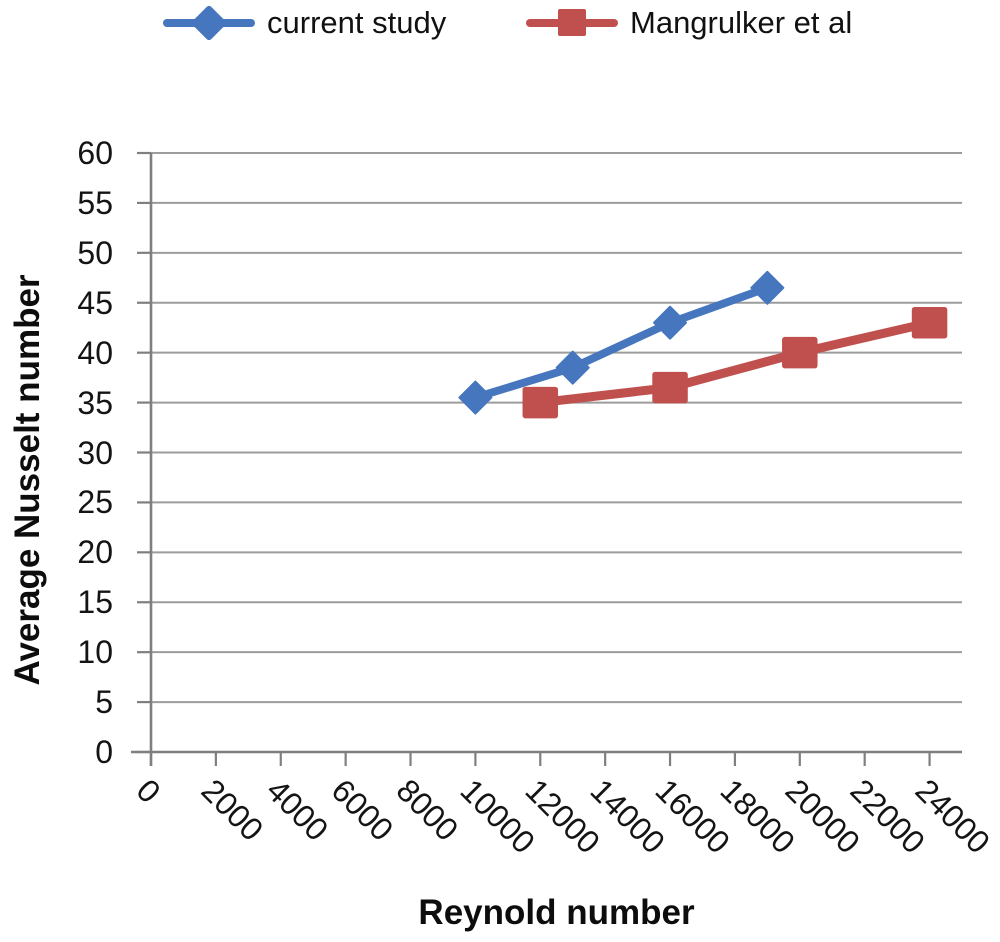  Describe the element at coordinates (95, 302) in the screenshot. I see `y-tick-label: 45` at that location.